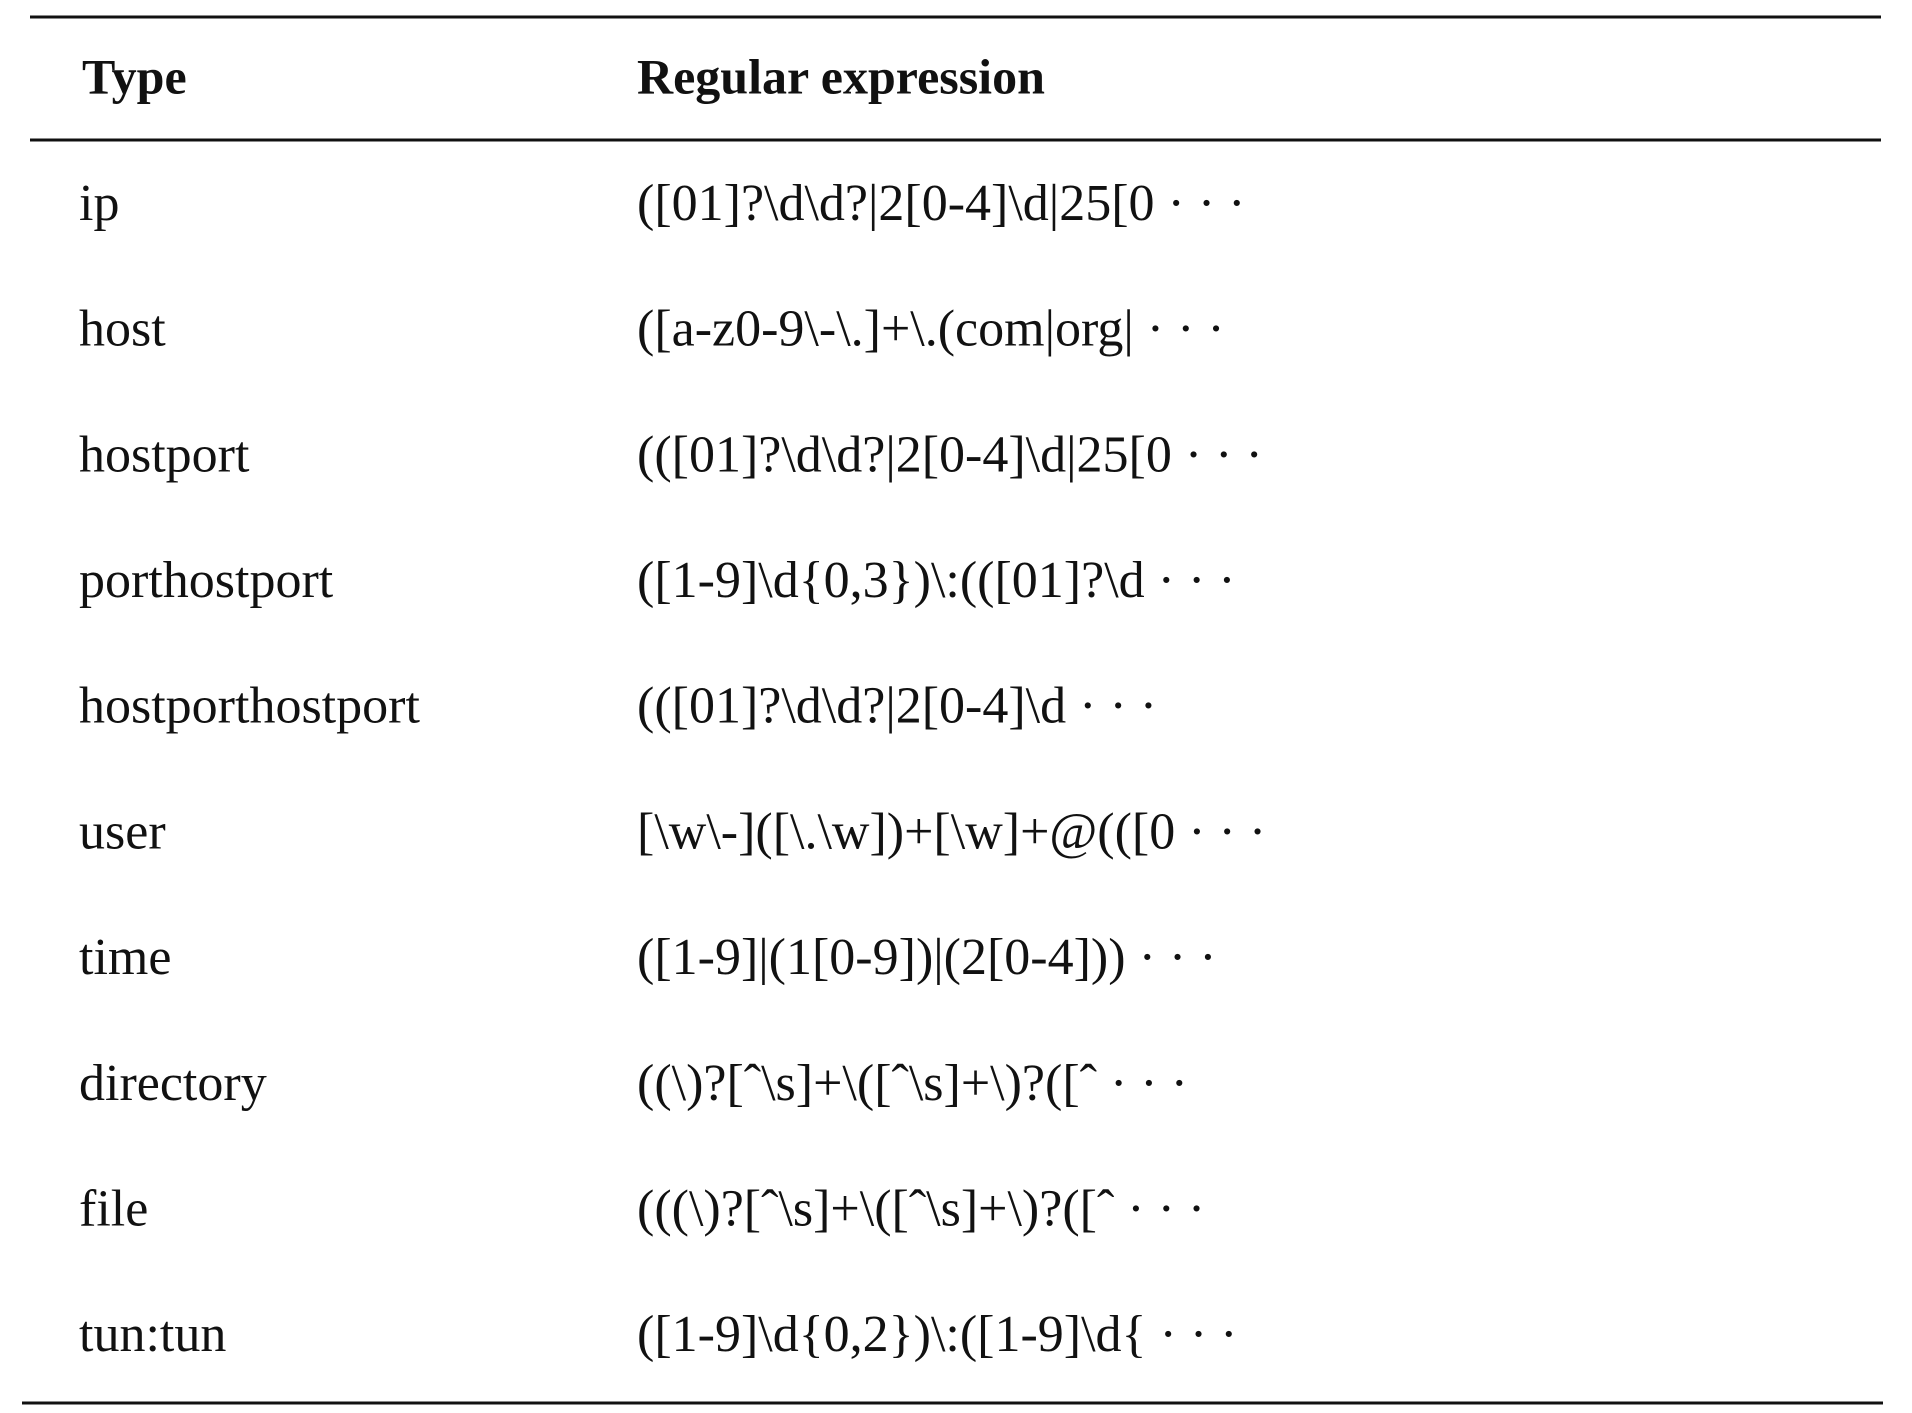 The height and width of the screenshot is (1413, 1912). Describe the element at coordinates (921, 1209) in the screenshot. I see `regex-cell: (((\)?[ˆ\s]+\([ˆ\s]+\)?([ˆ · · ·` at that location.